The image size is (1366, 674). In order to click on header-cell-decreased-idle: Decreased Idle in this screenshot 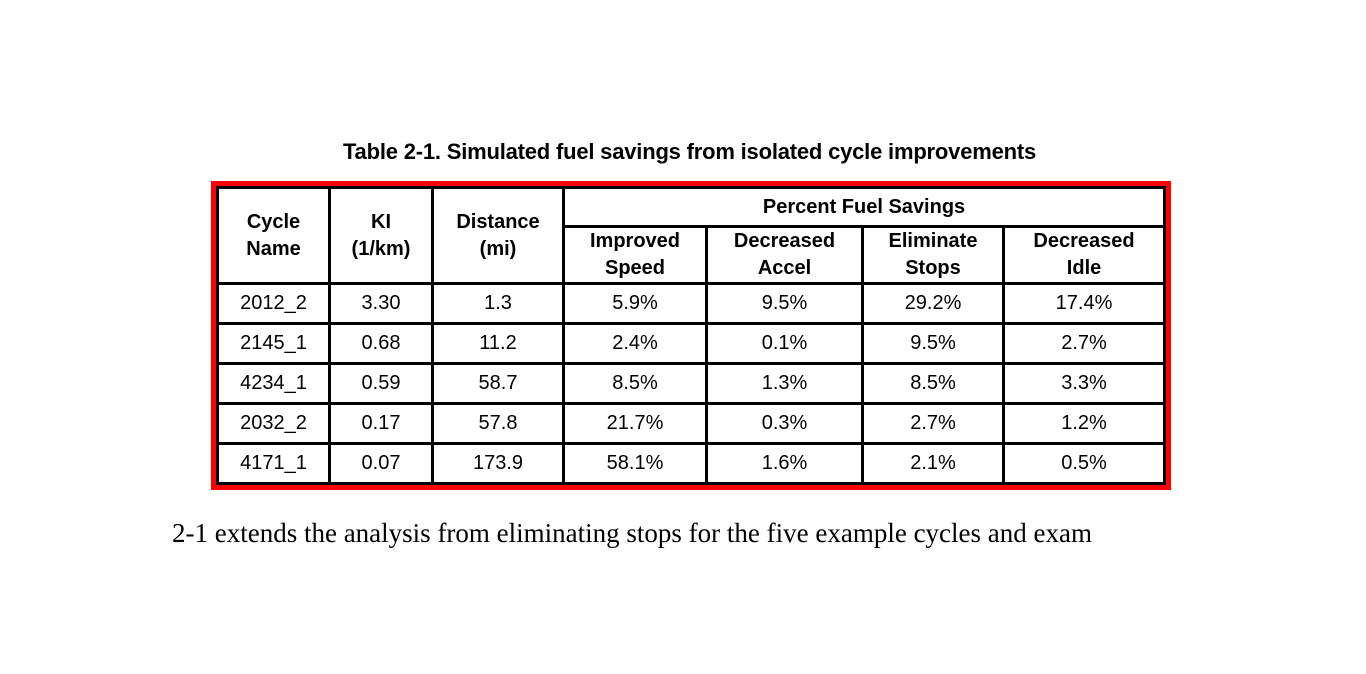, I will do `click(1084, 255)`.